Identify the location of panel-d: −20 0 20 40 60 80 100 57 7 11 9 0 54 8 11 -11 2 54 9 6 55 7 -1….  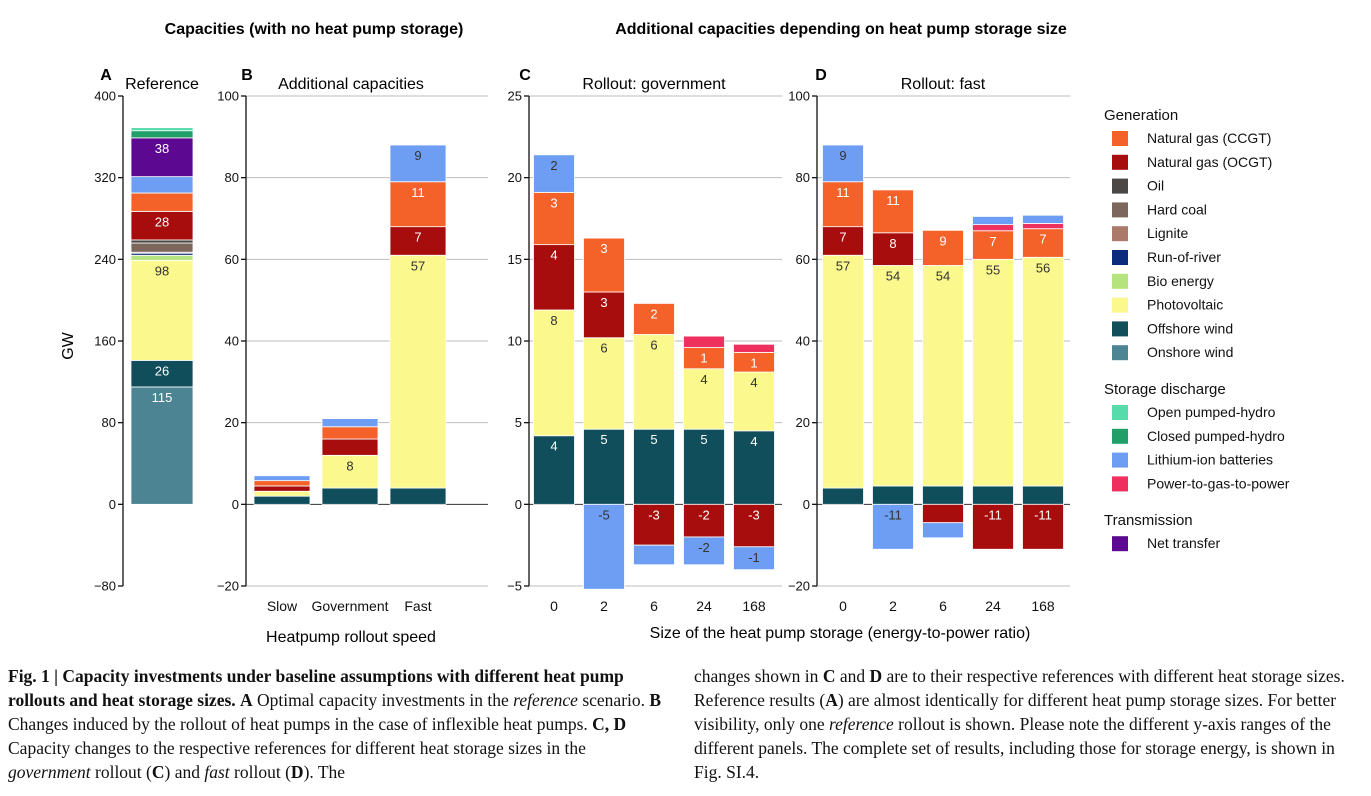
(929, 351).